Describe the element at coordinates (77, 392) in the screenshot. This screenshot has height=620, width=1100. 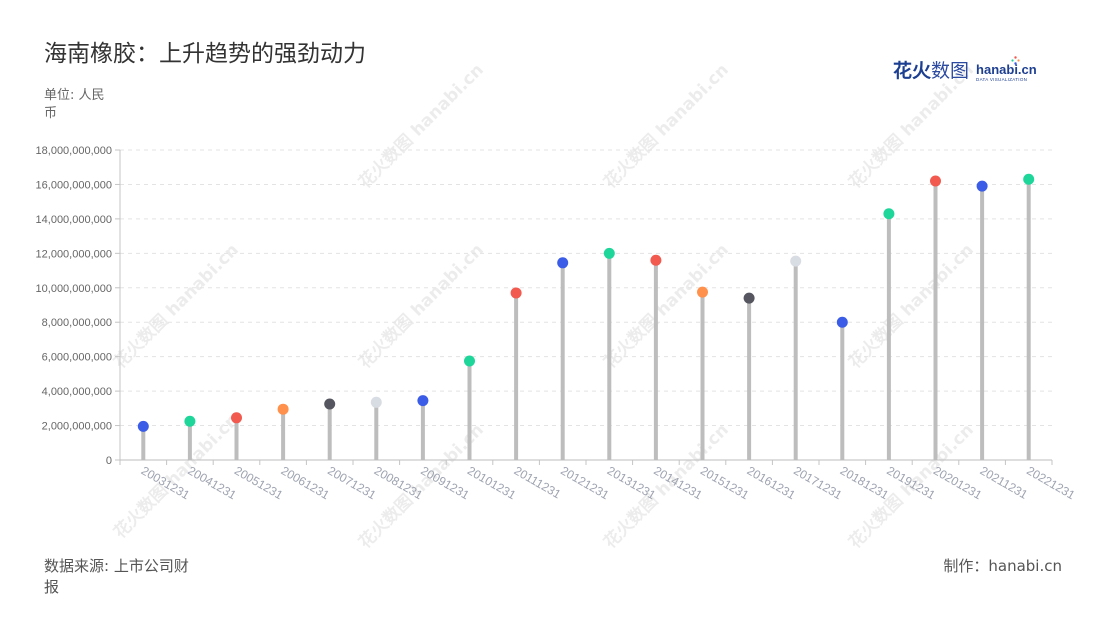
I see `y-tick-label: 4,000,000,000` at that location.